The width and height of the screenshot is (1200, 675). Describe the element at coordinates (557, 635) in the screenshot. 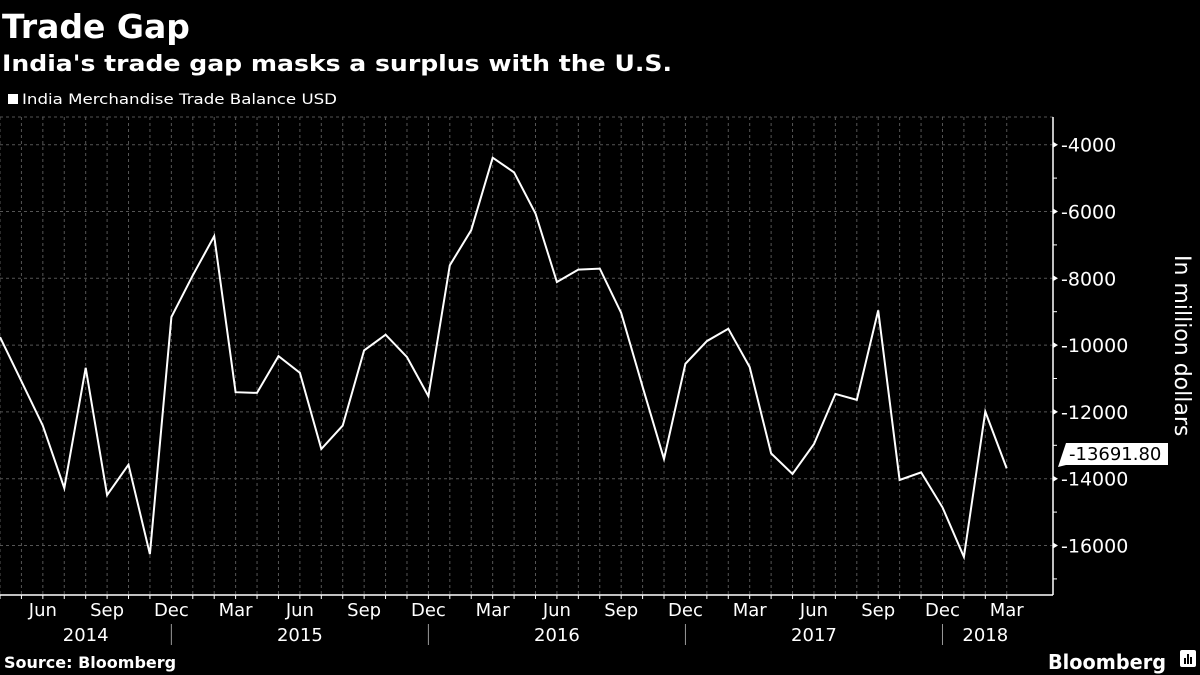

I see `x-year-label: 2016` at that location.